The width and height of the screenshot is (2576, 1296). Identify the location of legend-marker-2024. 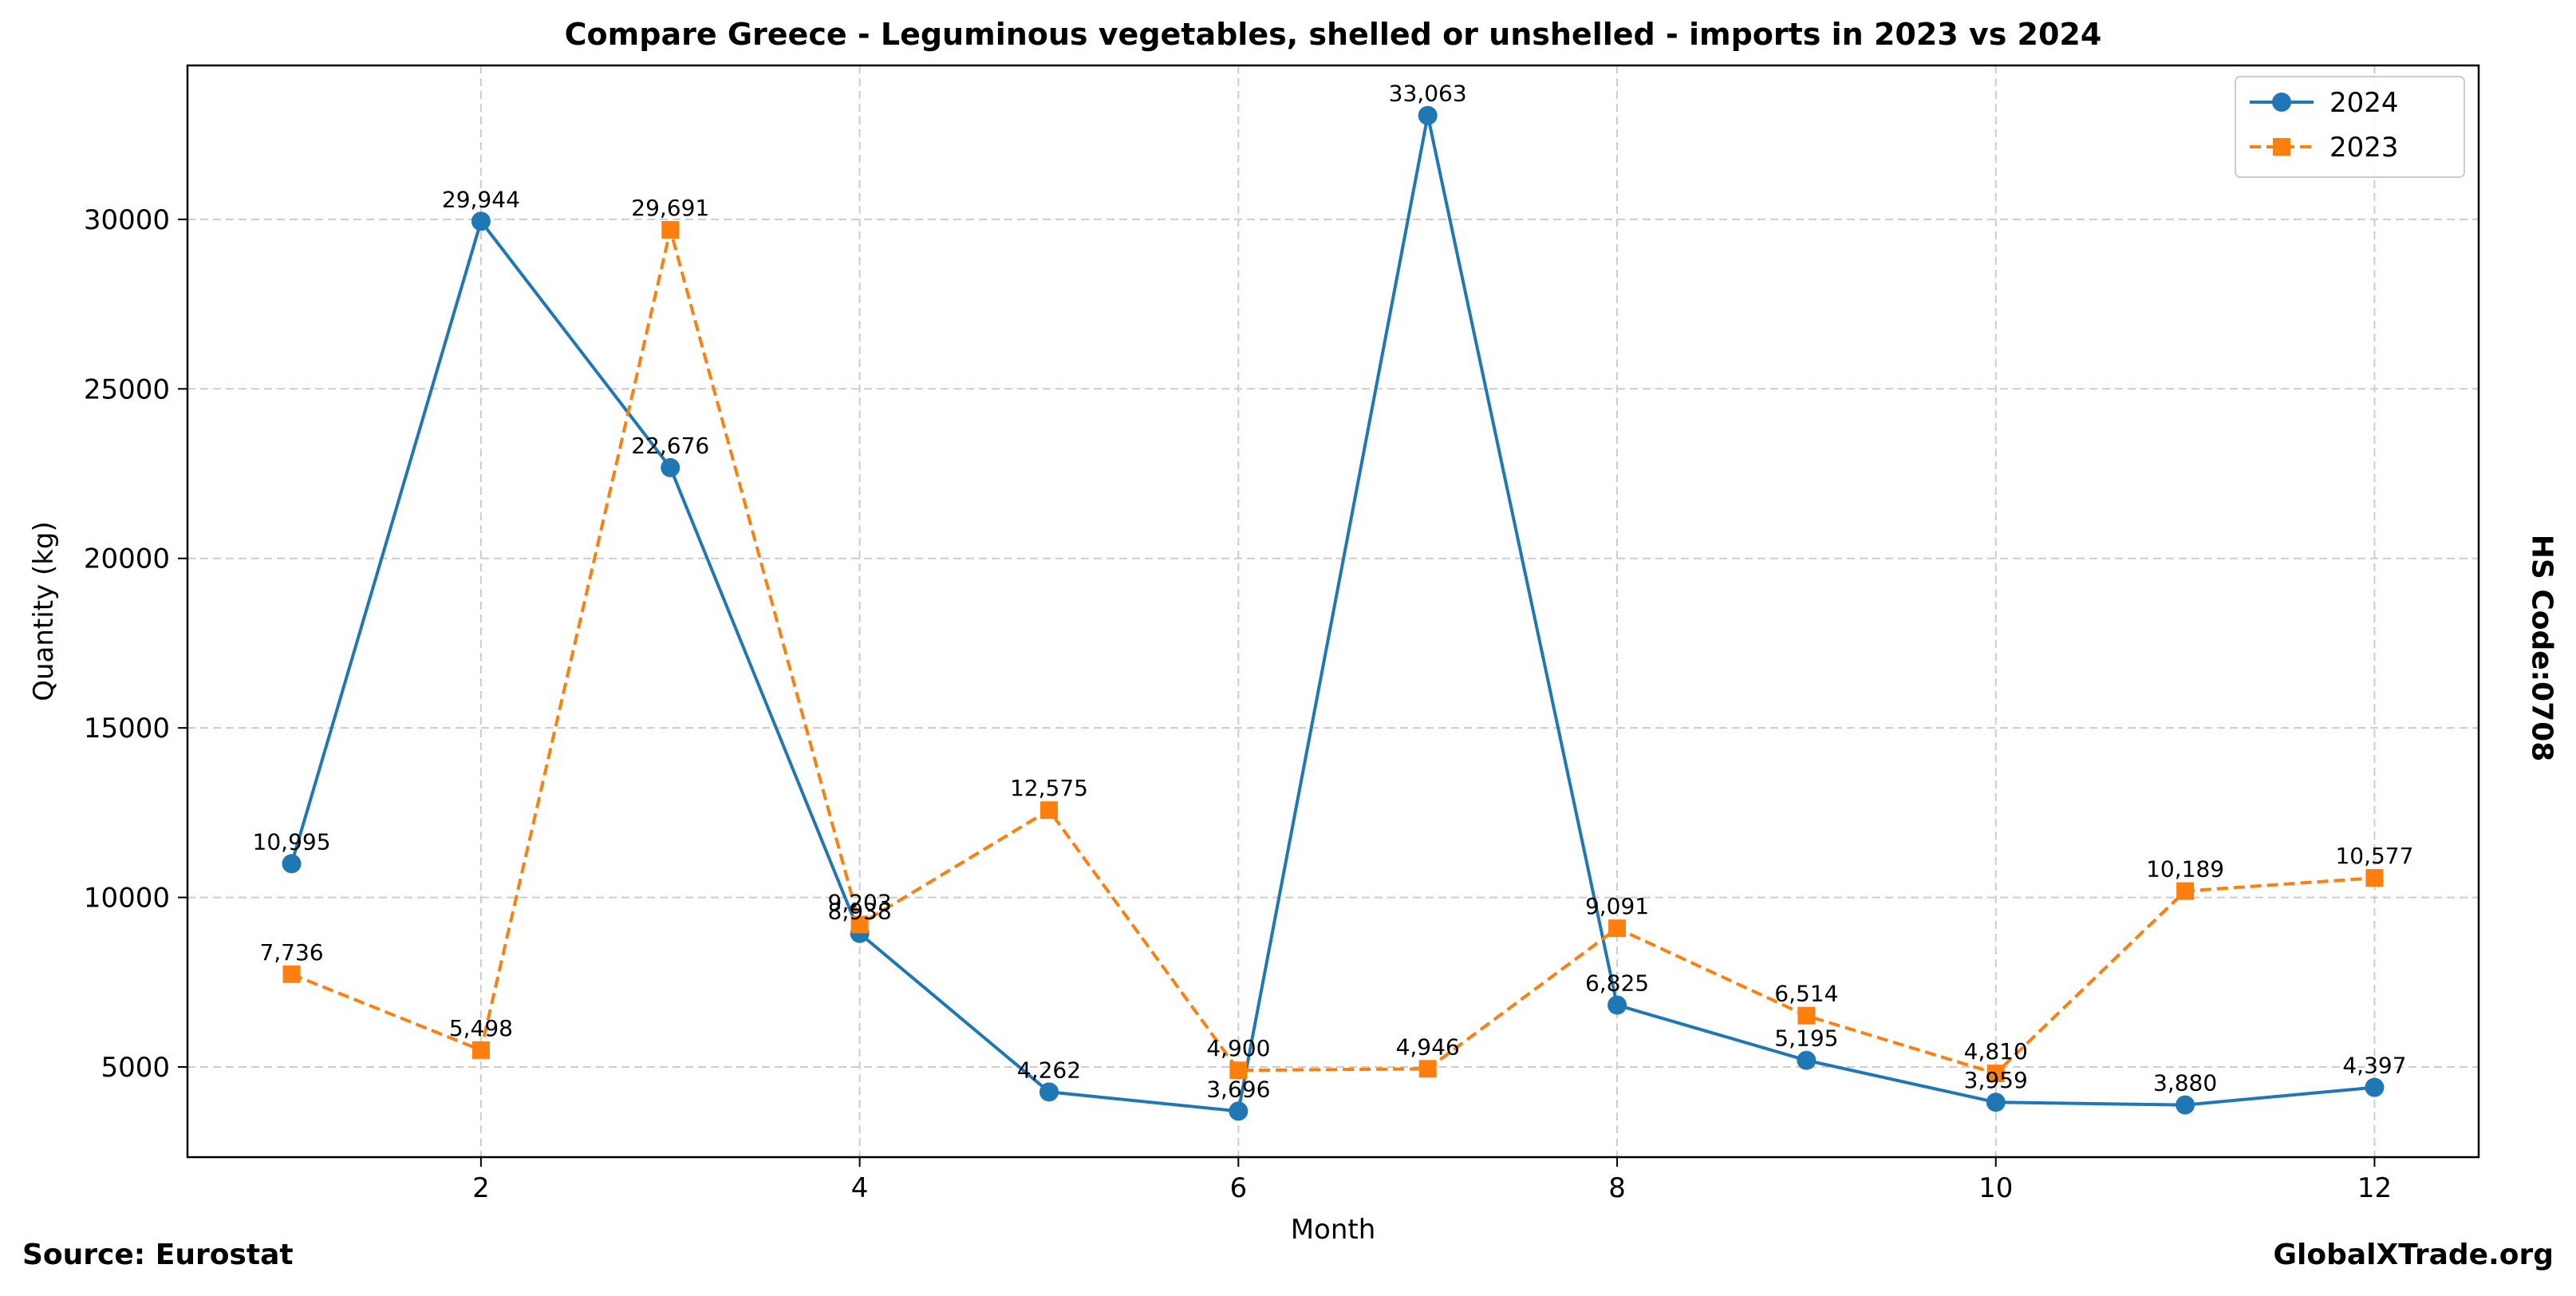
(2281, 103).